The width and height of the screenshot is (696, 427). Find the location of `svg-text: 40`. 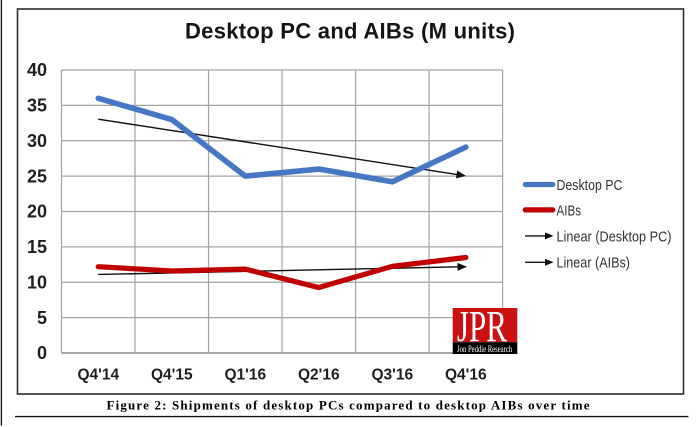

svg-text: 40 is located at coordinates (37, 70).